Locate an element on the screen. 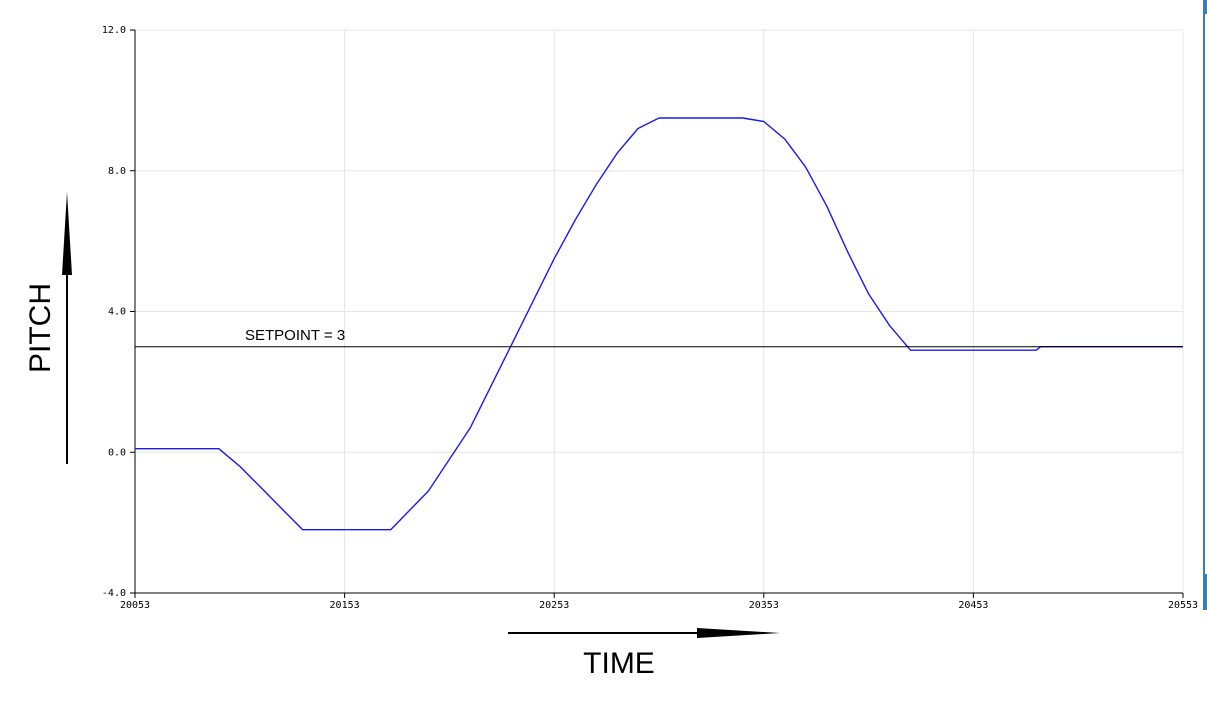  x-axis-label: TIME is located at coordinates (619, 663).